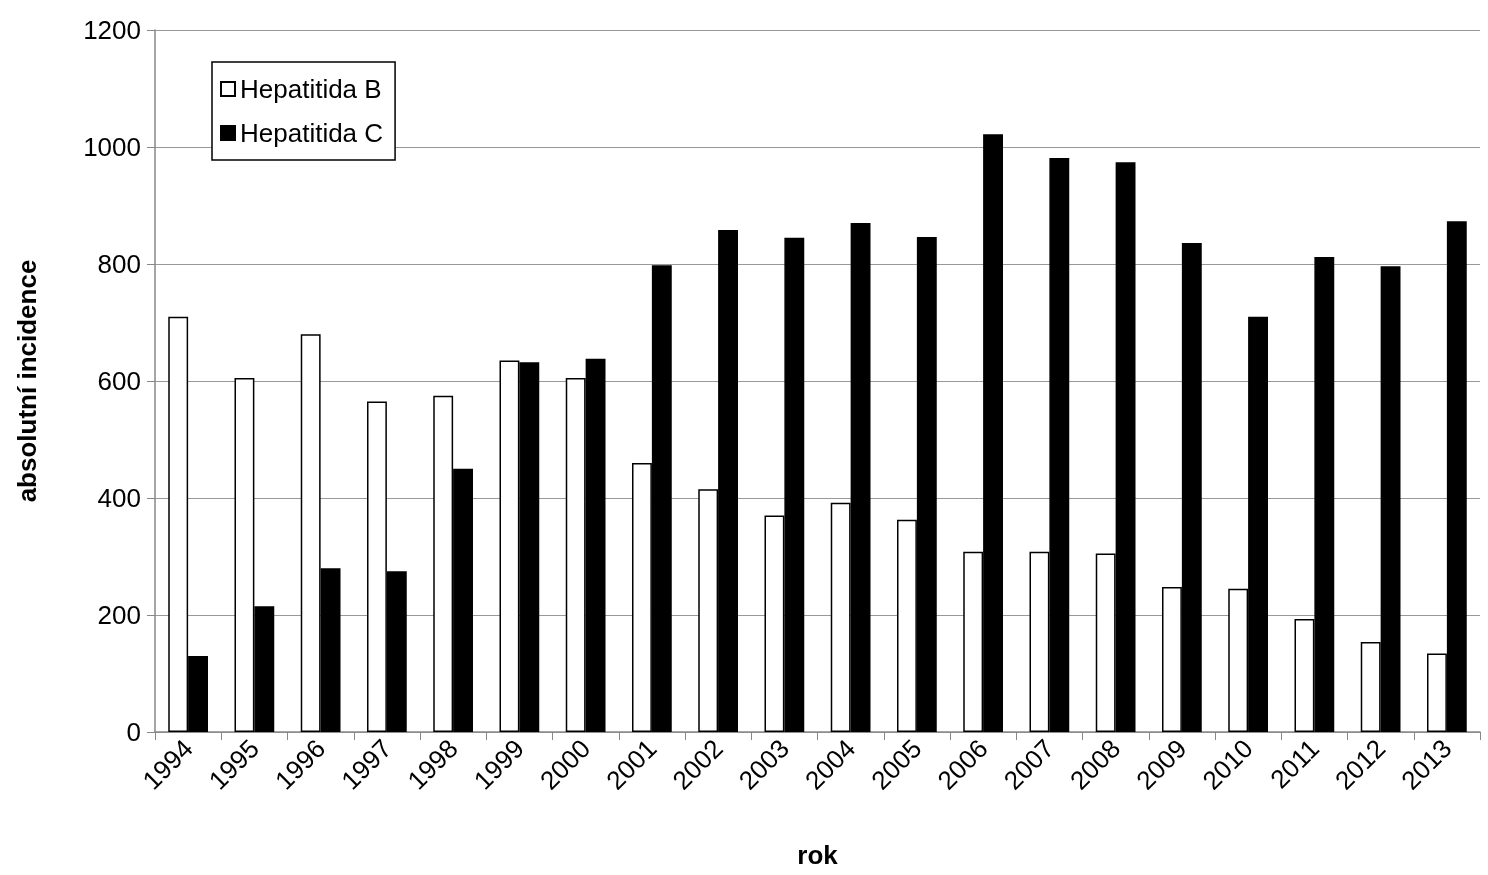 The width and height of the screenshot is (1488, 875). Describe the element at coordinates (133, 732) in the screenshot. I see `y-tick-label: 0` at that location.